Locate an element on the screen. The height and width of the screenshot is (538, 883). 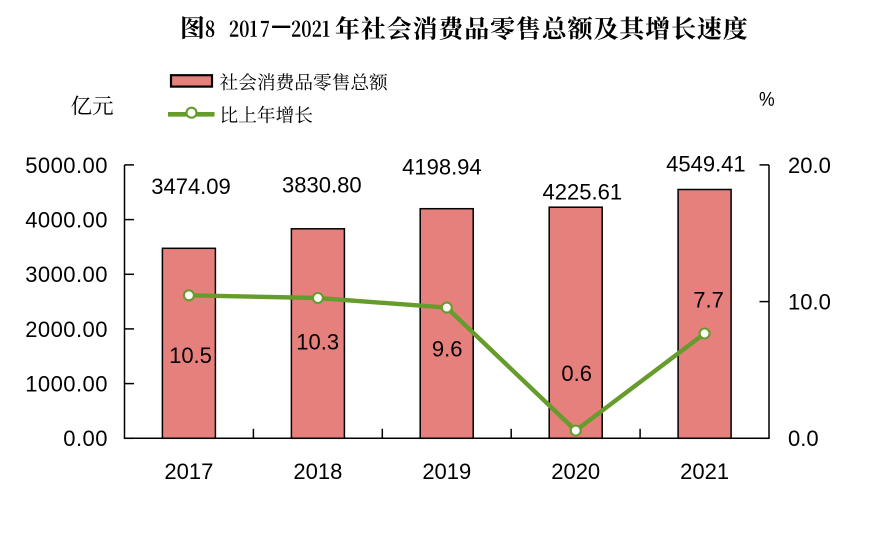
svg-text: 7.7 is located at coordinates (708, 299).